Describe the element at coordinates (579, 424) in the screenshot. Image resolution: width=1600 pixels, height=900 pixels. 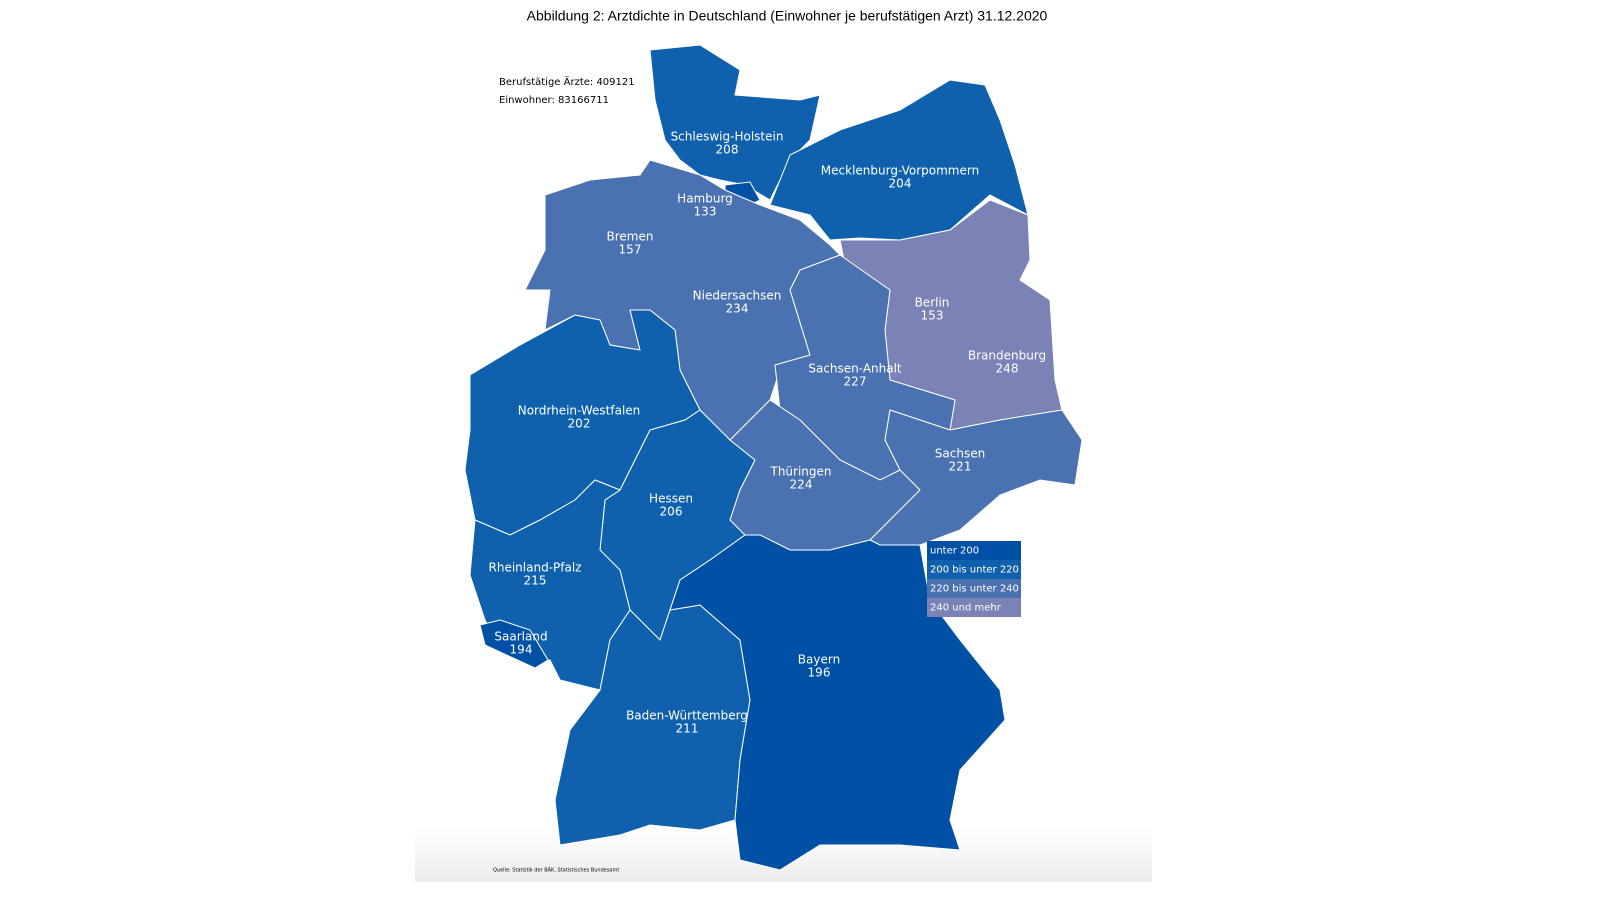
I see `region-value: 202` at that location.